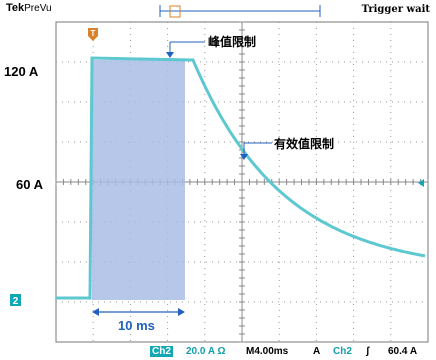 Image resolution: width=436 pixels, height=360 pixels. Describe the element at coordinates (403, 351) in the screenshot. I see `trigger-level: 60.4 A` at that location.